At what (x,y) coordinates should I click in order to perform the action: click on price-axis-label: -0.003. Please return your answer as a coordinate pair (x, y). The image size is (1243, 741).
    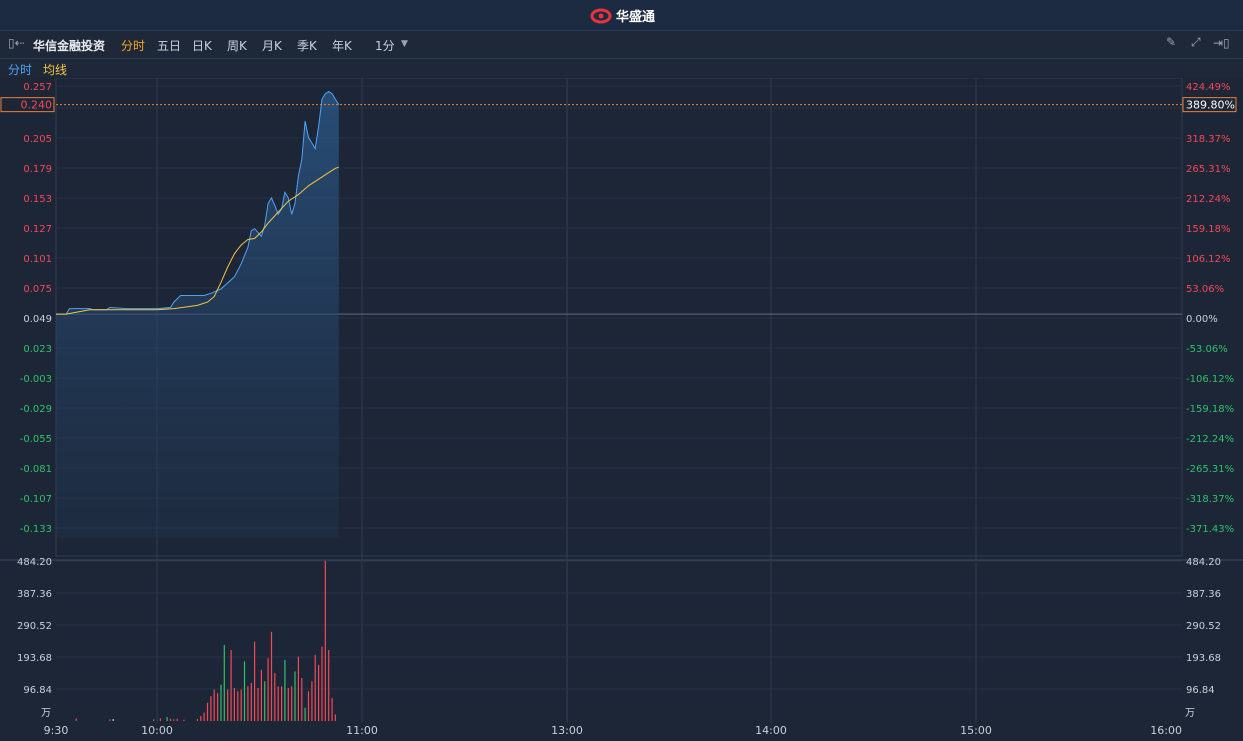
    Looking at the image, I should click on (36, 379).